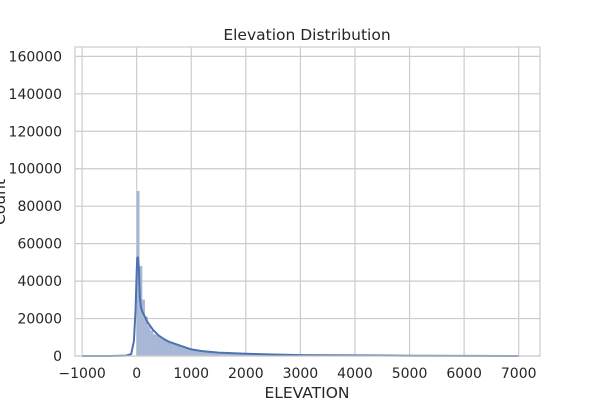  Describe the element at coordinates (57, 357) in the screenshot. I see `y-tick-label: 0` at that location.